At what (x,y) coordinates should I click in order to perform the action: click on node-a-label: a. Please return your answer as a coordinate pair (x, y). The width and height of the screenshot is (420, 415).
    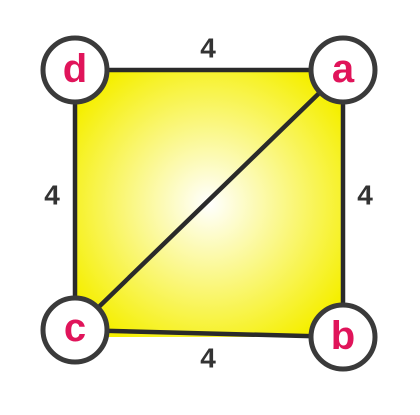
    Looking at the image, I should click on (343, 69).